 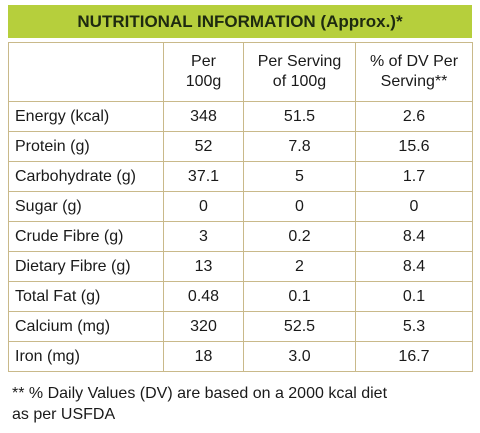 What do you see at coordinates (86, 176) in the screenshot?
I see `row-label: Carbohydrate (g)` at bounding box center [86, 176].